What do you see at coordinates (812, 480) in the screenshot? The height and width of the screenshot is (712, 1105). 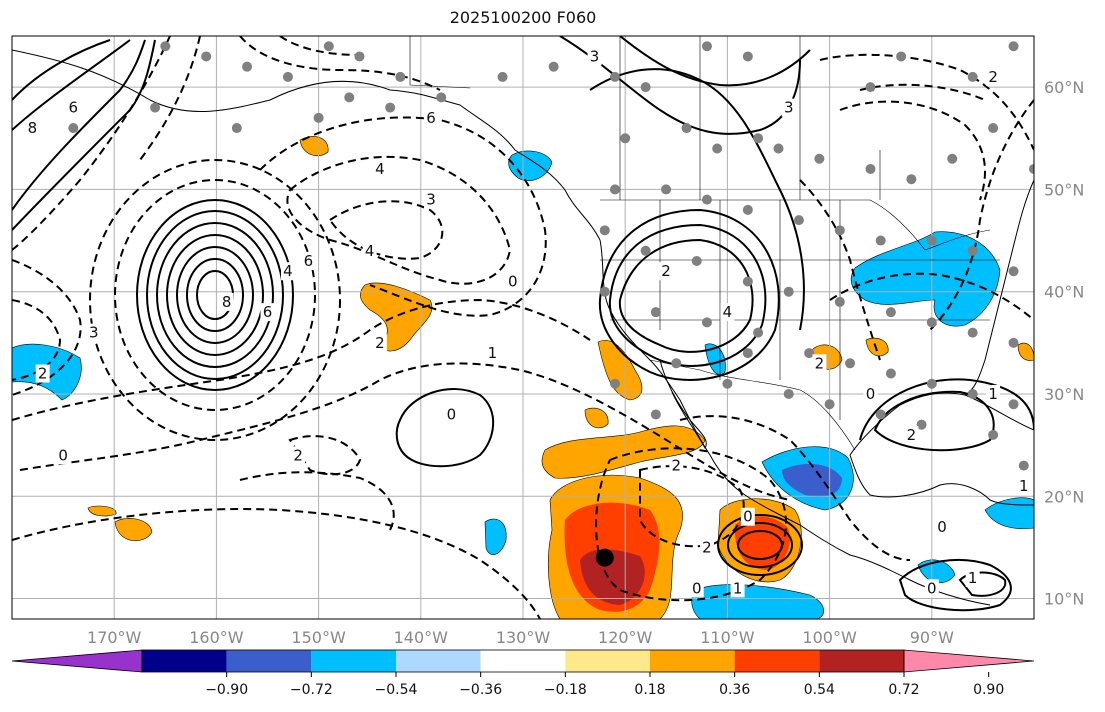 I see `cold-patch-gulf-mexico-core` at bounding box center [812, 480].